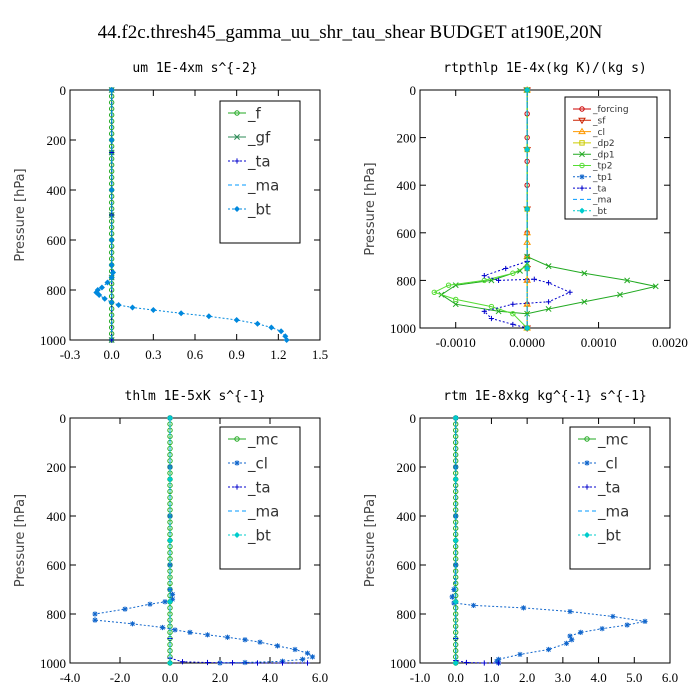 The width and height of the screenshot is (700, 700). What do you see at coordinates (545, 68) in the screenshot?
I see `panel-title: rtpthlp 1E-4x(kg K)/(kg s)` at bounding box center [545, 68].